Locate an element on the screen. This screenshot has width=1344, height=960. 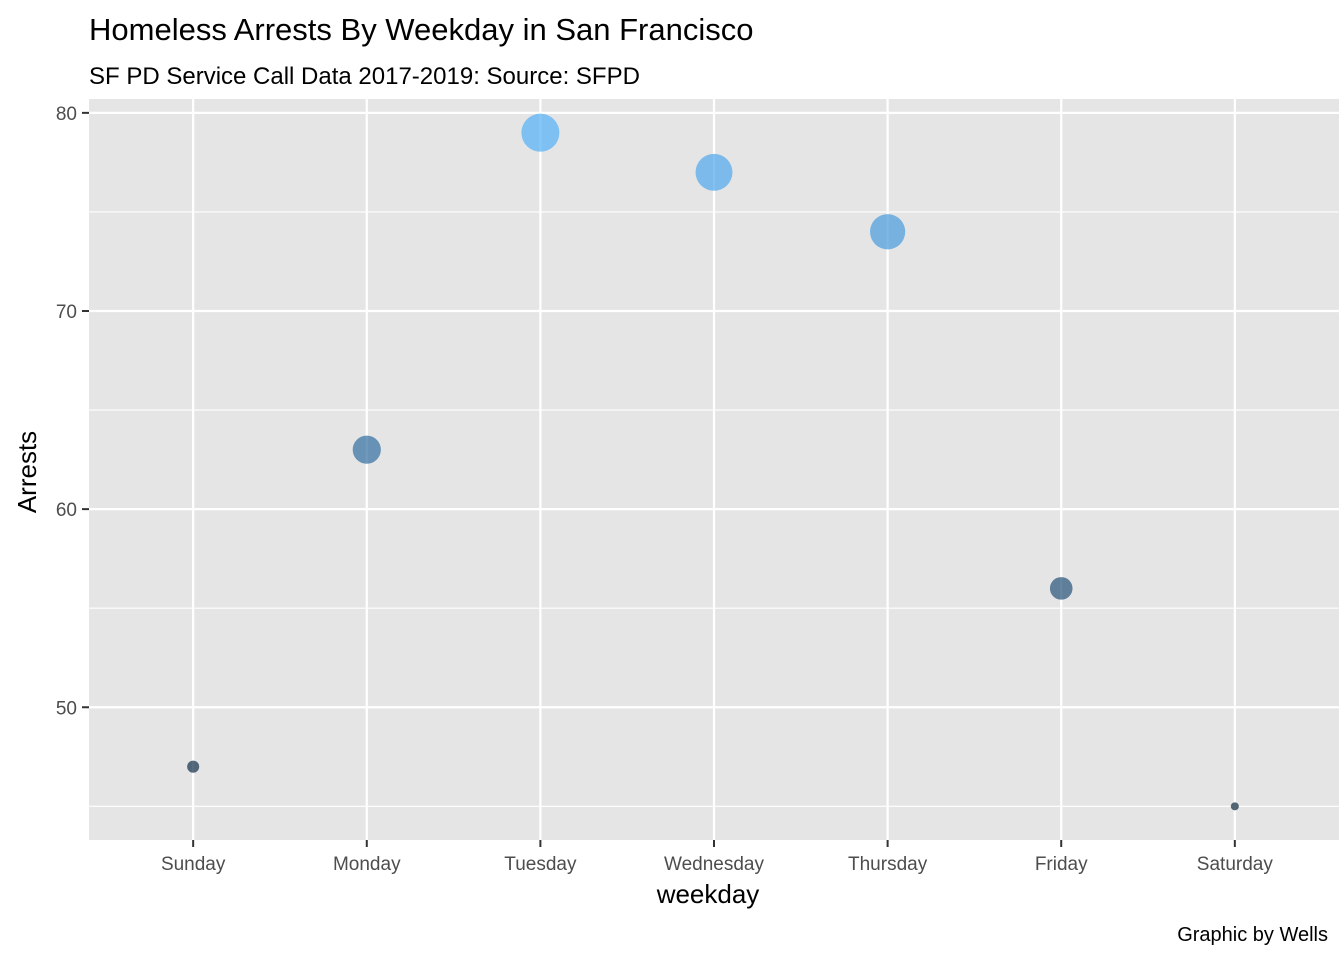
y-tick-label: 70 is located at coordinates (66, 312).